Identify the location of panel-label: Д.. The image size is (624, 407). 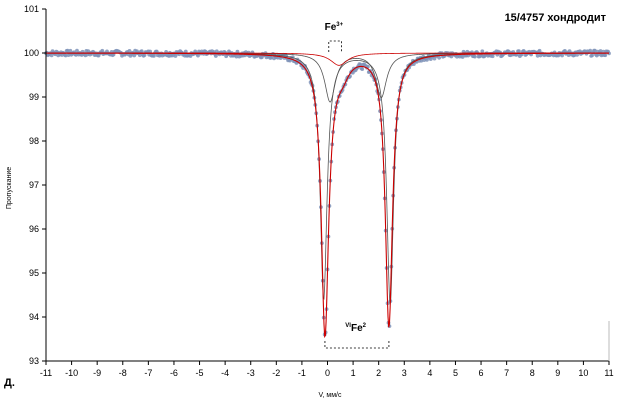
(9, 383).